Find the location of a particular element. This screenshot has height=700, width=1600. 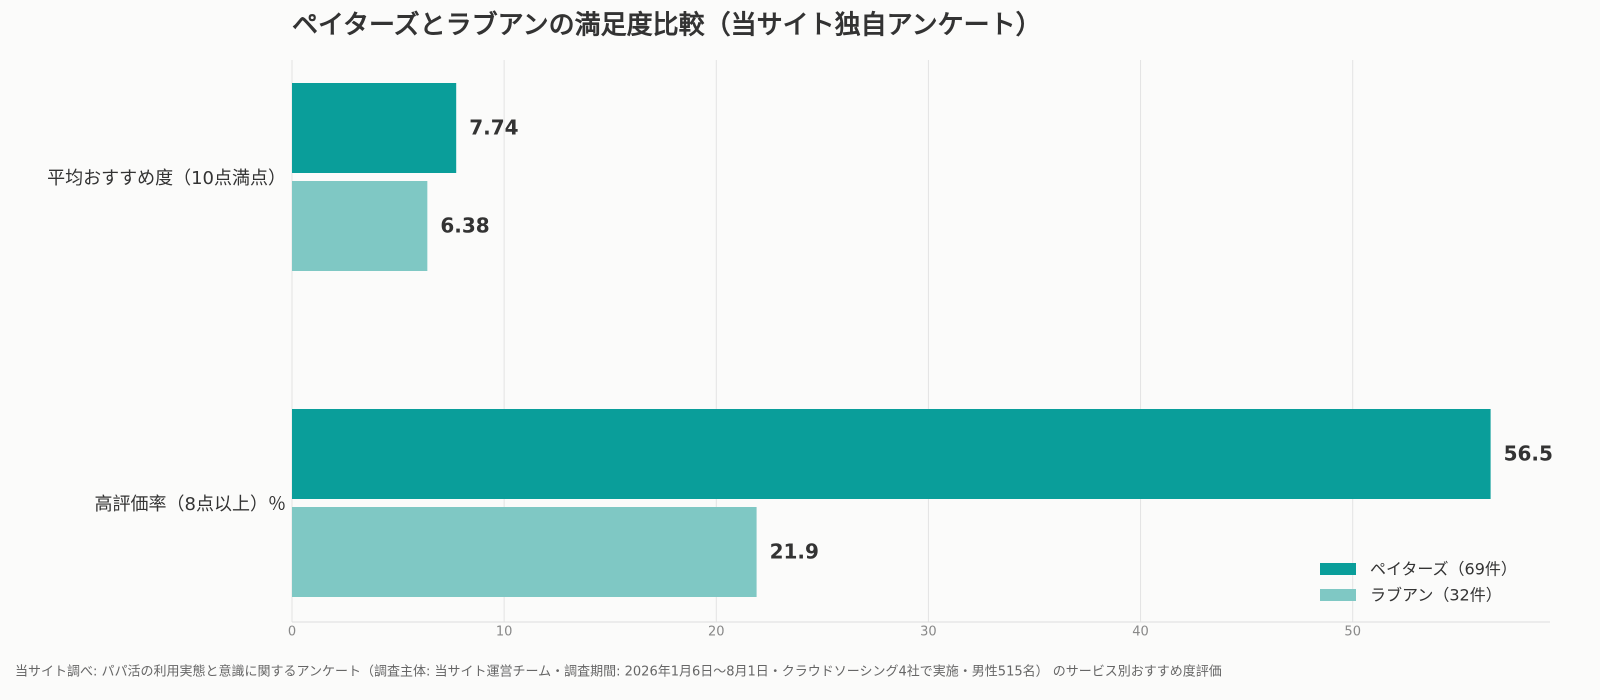

value-label: 56.5 is located at coordinates (1528, 454).